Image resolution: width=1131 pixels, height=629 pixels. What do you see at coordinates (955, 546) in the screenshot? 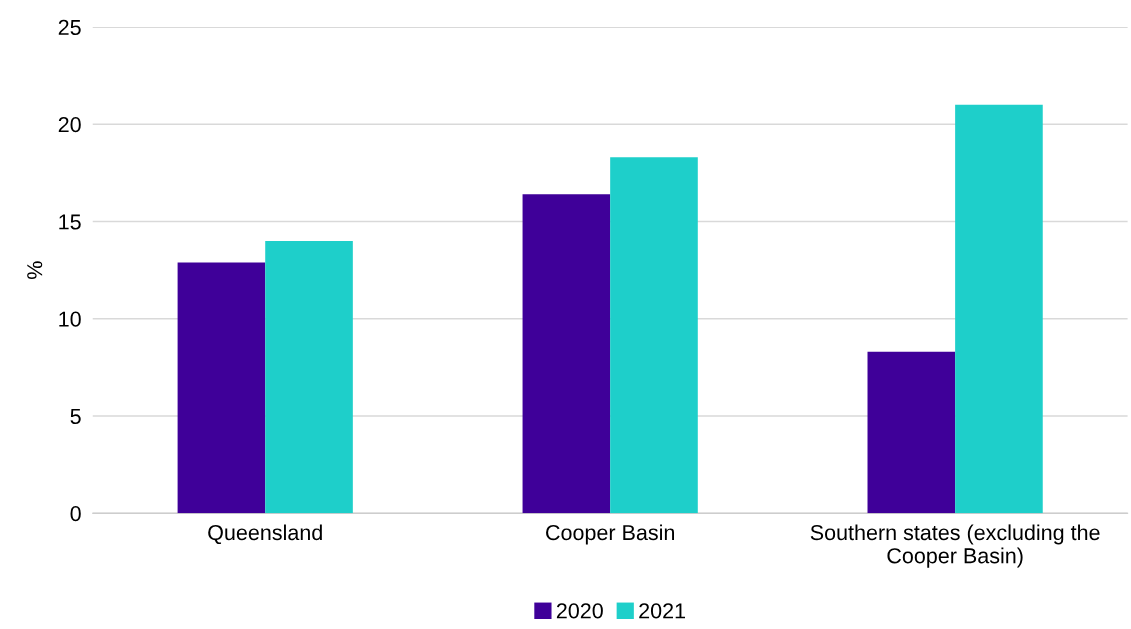
I see `x-tick-label: Southern states (excluding the Cooper Basin)` at bounding box center [955, 546].